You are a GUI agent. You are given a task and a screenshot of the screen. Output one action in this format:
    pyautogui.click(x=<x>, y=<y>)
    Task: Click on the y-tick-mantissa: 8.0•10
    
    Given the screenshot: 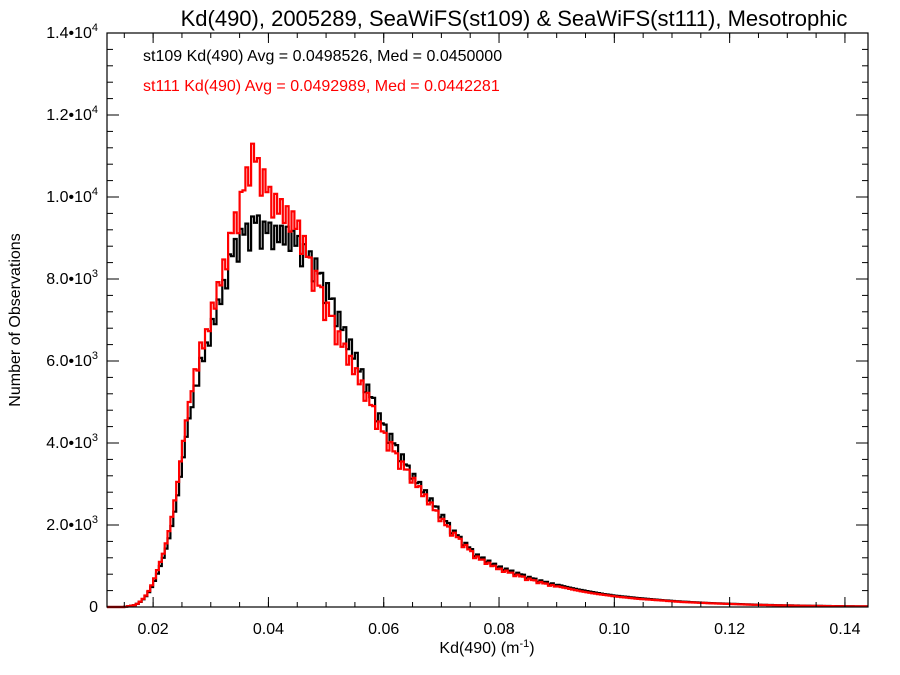 What is the action you would take?
    pyautogui.click(x=69, y=279)
    